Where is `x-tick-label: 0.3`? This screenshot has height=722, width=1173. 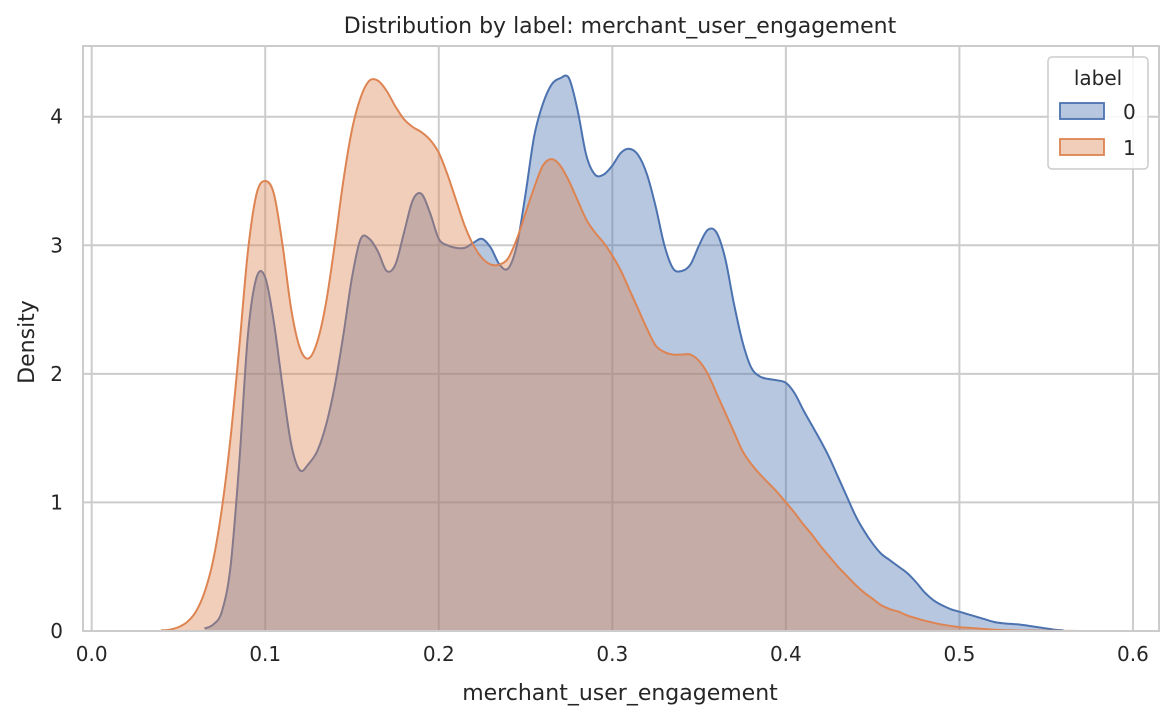
x-tick-label: 0.3 is located at coordinates (612, 654).